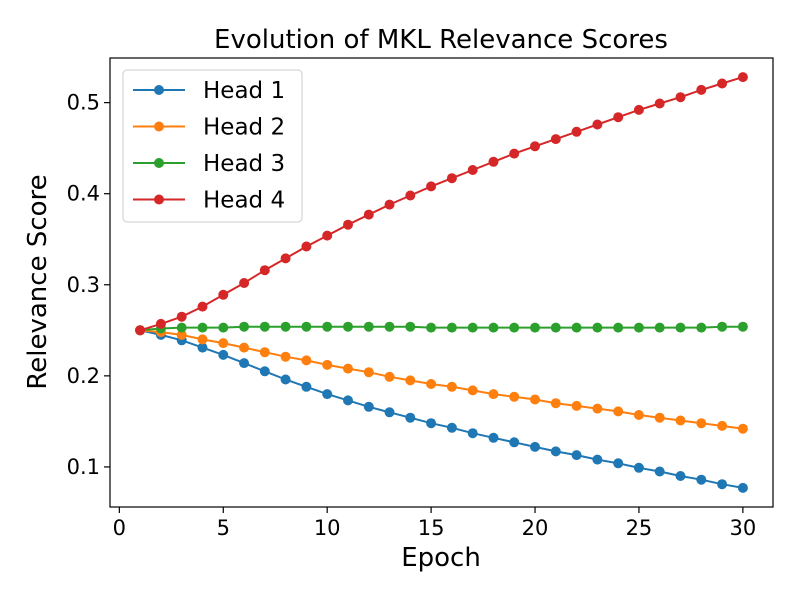 Image resolution: width=800 pixels, height=605 pixels. I want to click on chart-title: Evolution of MKL Relevance Scores, so click(441, 40).